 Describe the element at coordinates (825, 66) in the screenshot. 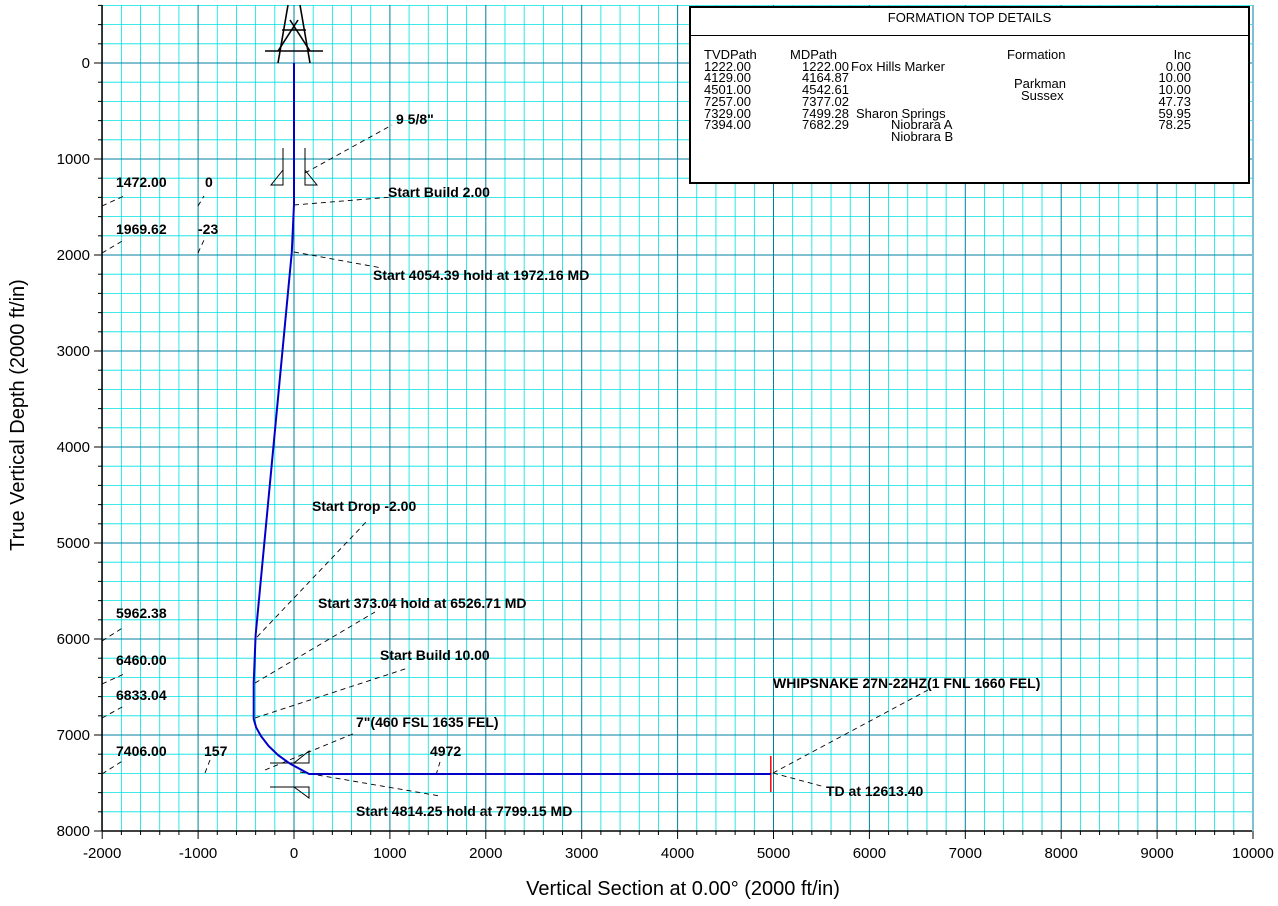

I see `table-cell-md: 1222.00` at that location.